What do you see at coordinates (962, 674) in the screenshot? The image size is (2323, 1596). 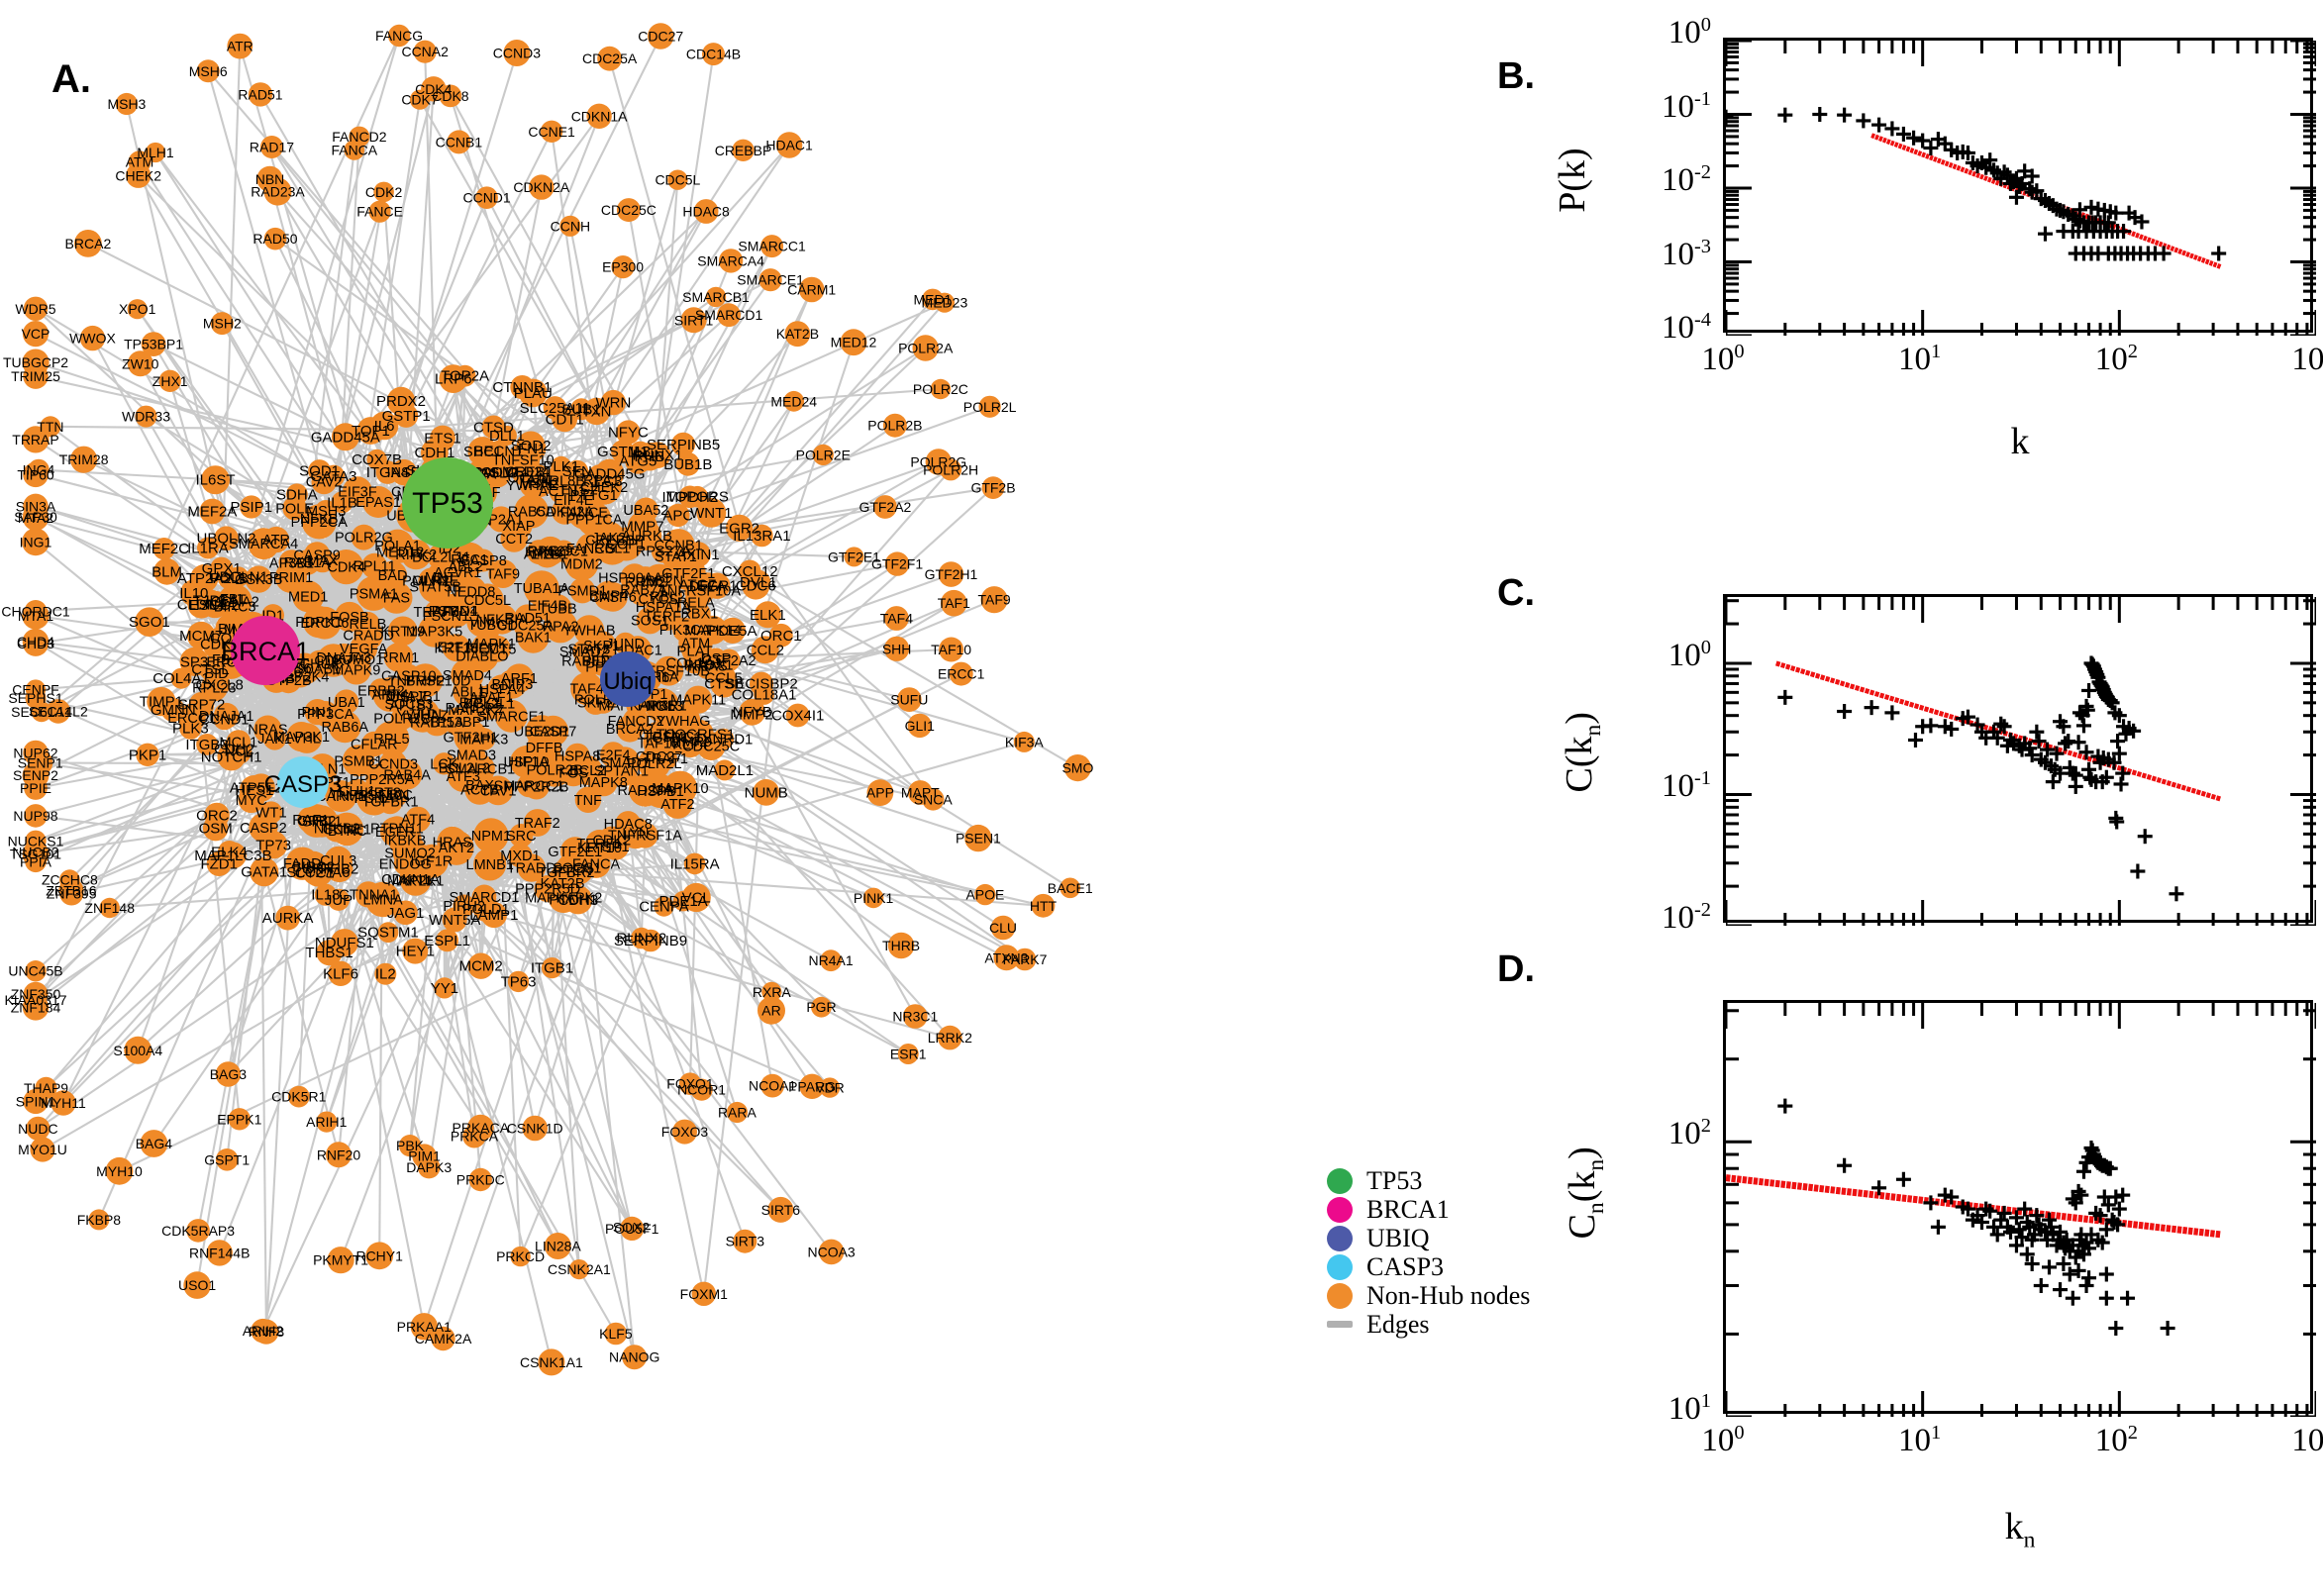 I see `svg-text: ERCC1` at bounding box center [962, 674].